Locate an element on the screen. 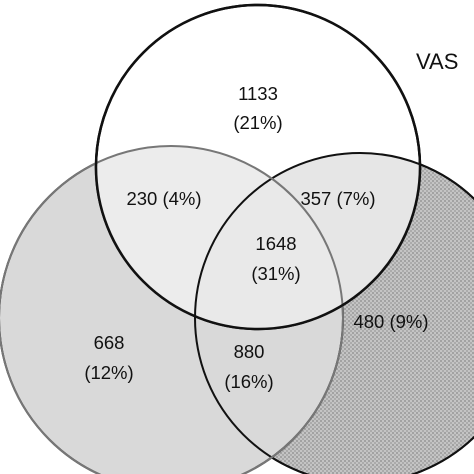  region-top-only-pct: (21%) is located at coordinates (257, 122).